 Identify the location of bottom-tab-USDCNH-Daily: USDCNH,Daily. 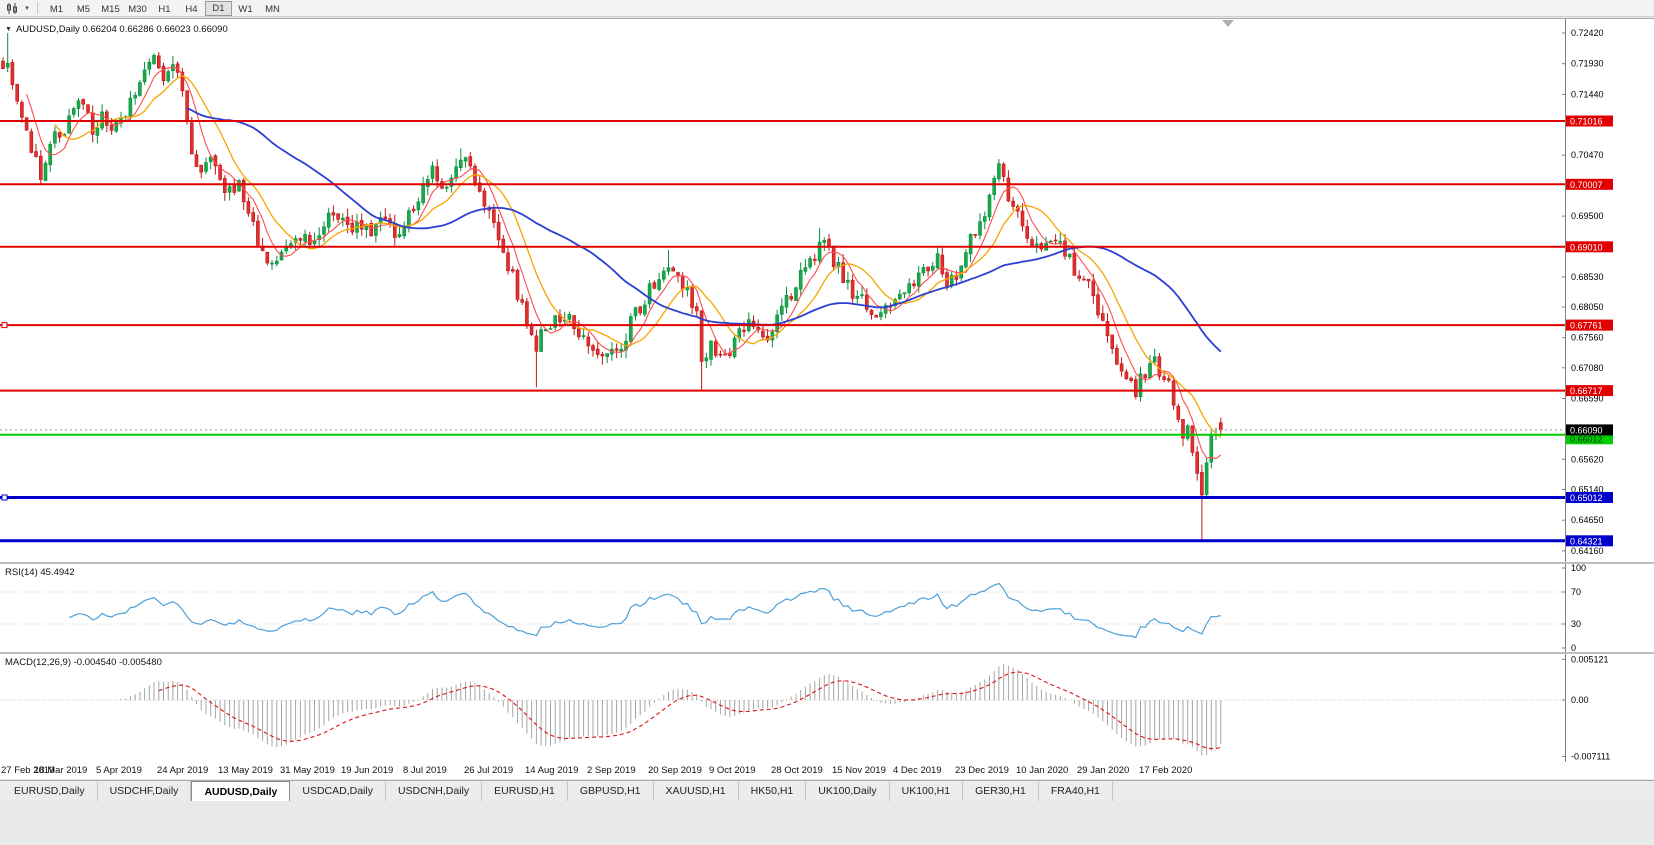
(434, 791).